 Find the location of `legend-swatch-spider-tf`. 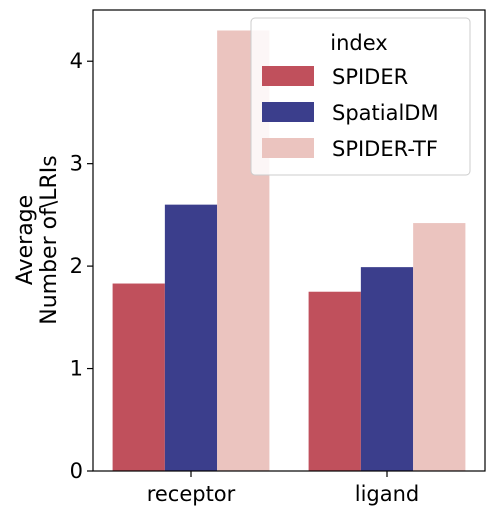

legend-swatch-spider-tf is located at coordinates (288, 148).